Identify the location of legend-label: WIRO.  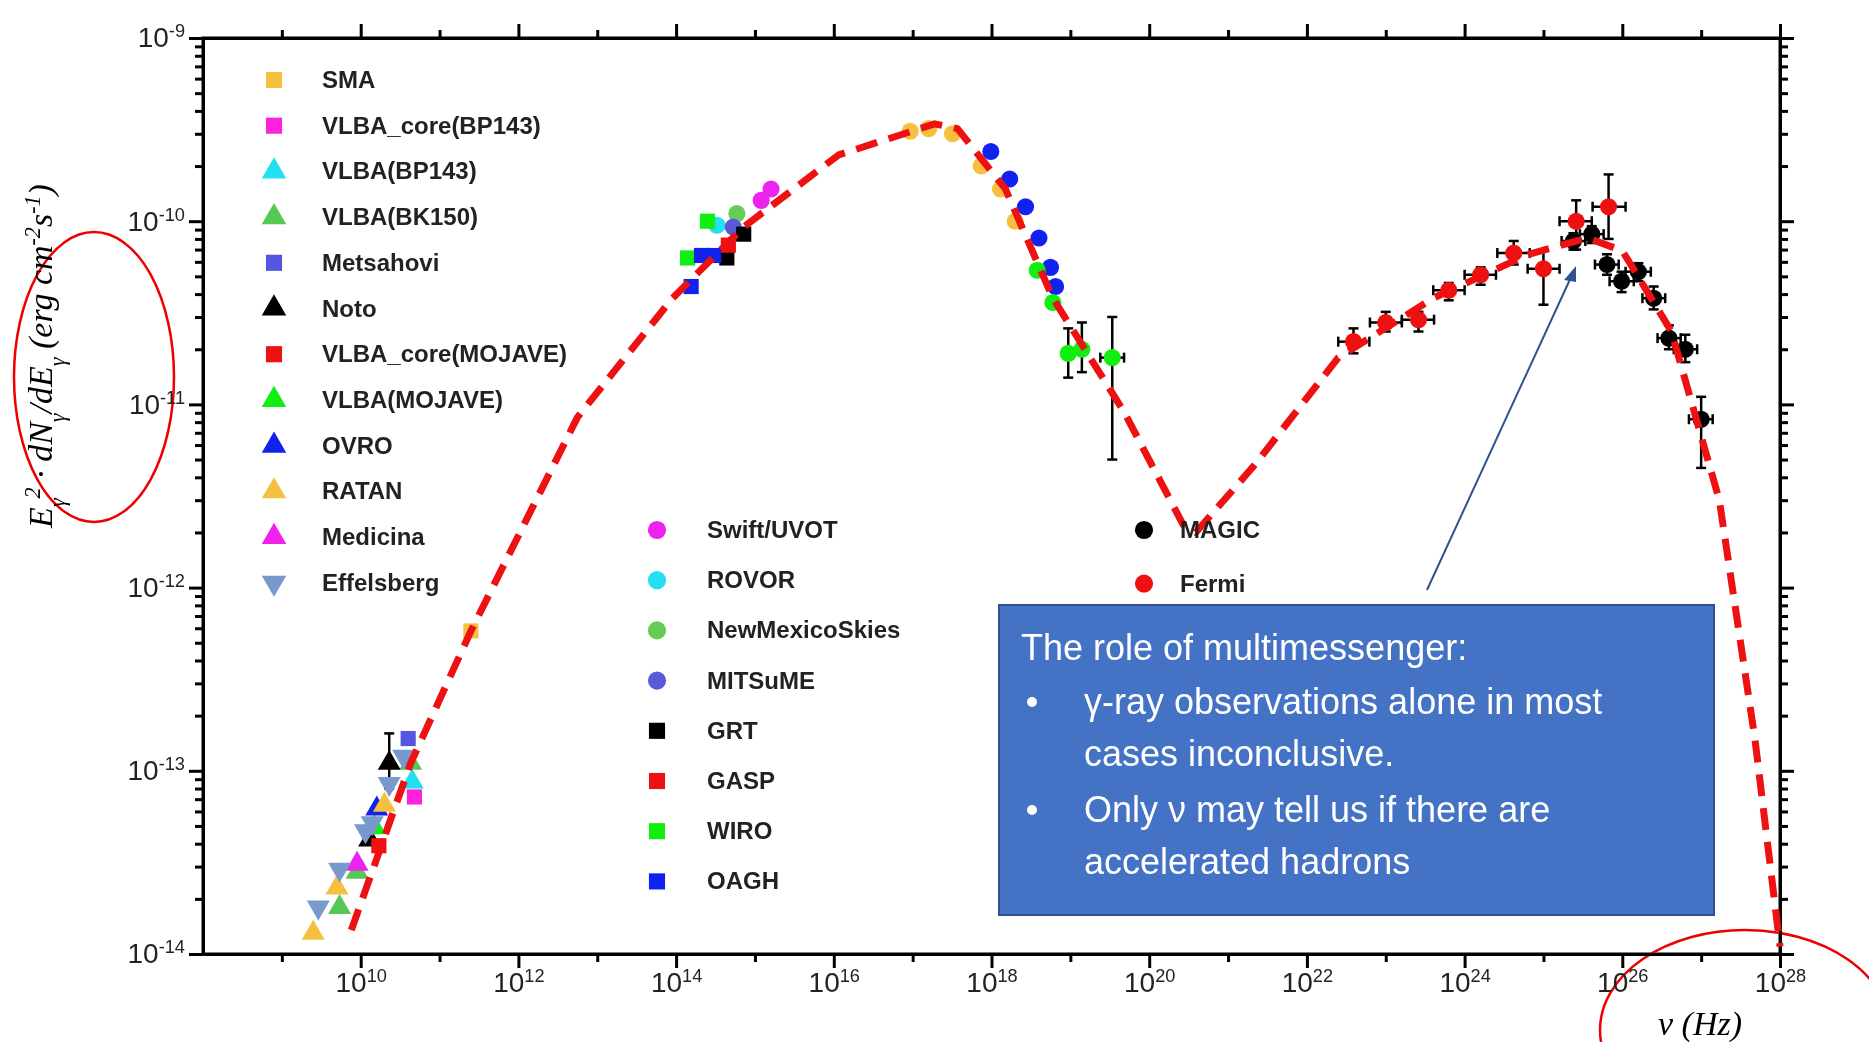
(740, 831).